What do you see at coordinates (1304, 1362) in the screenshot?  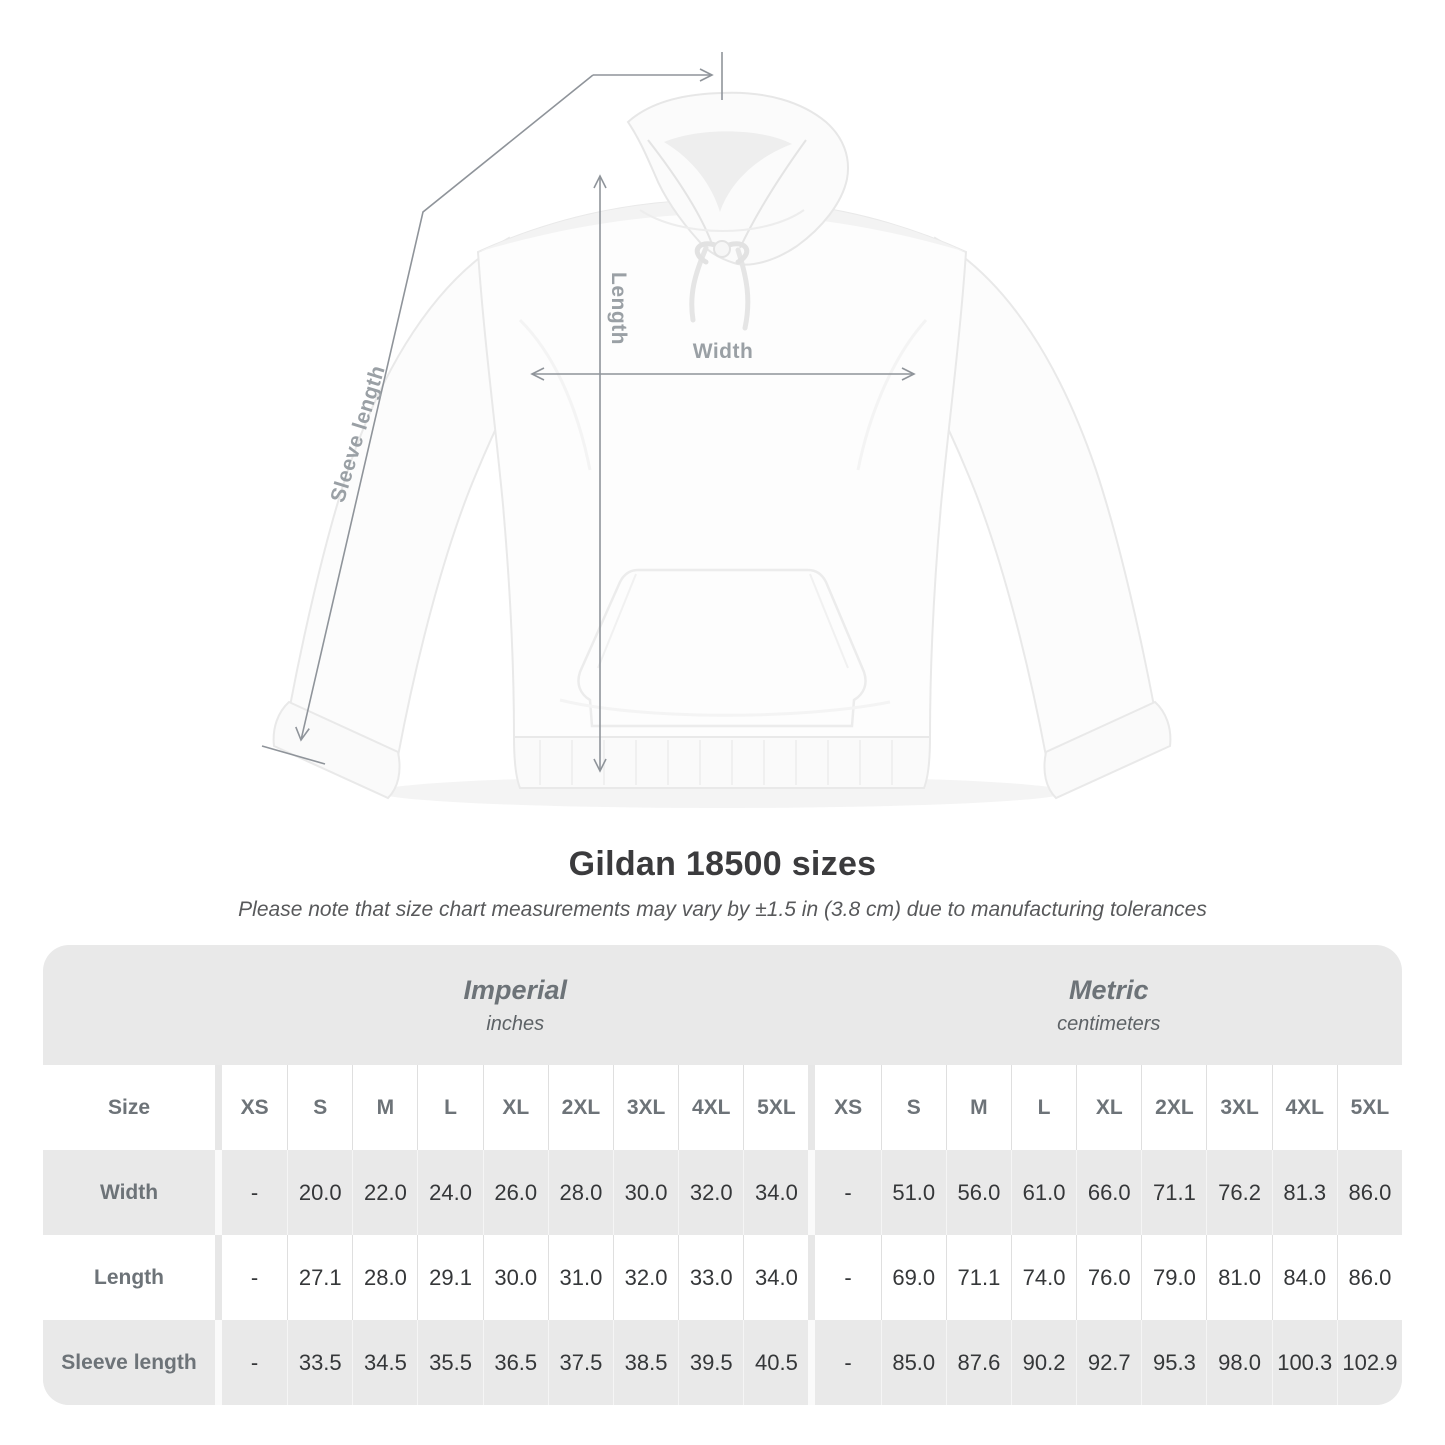 I see `measurement-value-cell: 100.3` at bounding box center [1304, 1362].